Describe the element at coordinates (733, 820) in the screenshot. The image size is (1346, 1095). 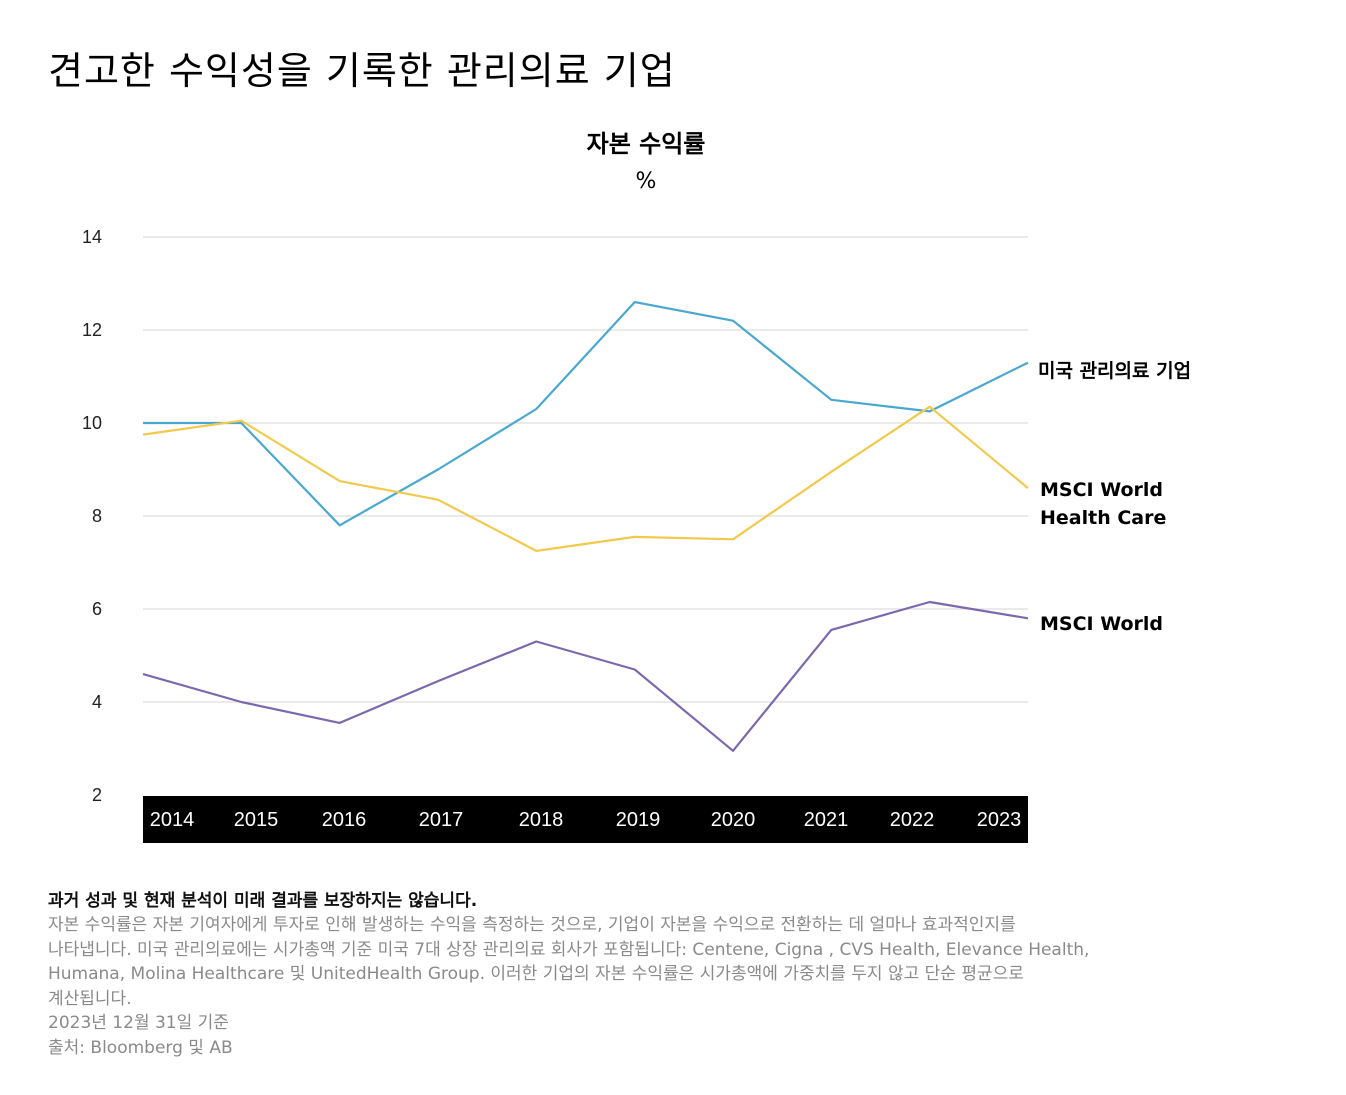
I see `x-tick-label: 2020` at that location.